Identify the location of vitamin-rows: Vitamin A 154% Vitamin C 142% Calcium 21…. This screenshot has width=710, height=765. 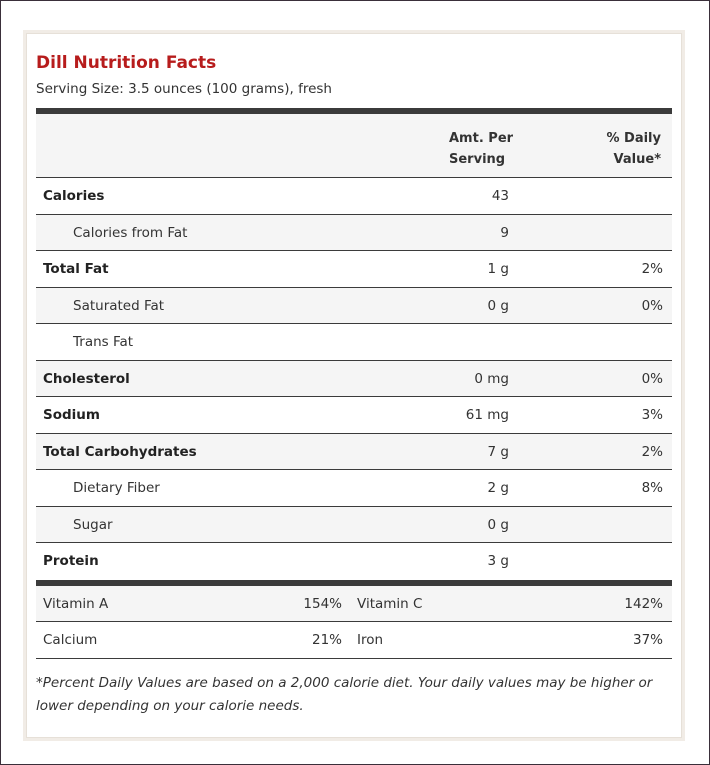
(354, 622).